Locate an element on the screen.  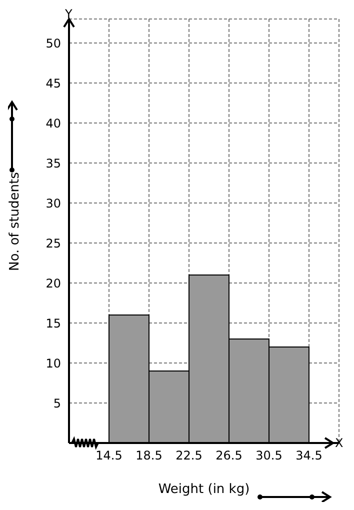
x-tick-label: 26.5 is located at coordinates (229, 455).